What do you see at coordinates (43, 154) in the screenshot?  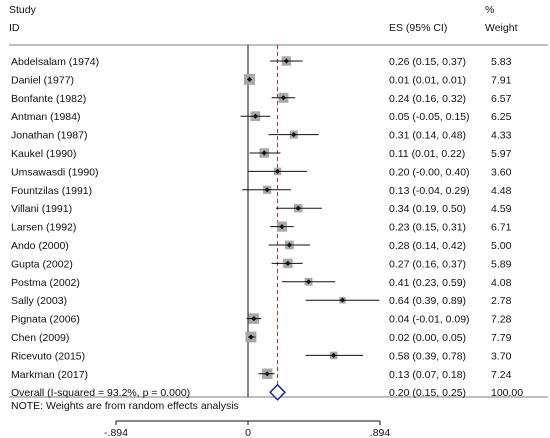 I see `study-label: Kaukel (1990)` at bounding box center [43, 154].